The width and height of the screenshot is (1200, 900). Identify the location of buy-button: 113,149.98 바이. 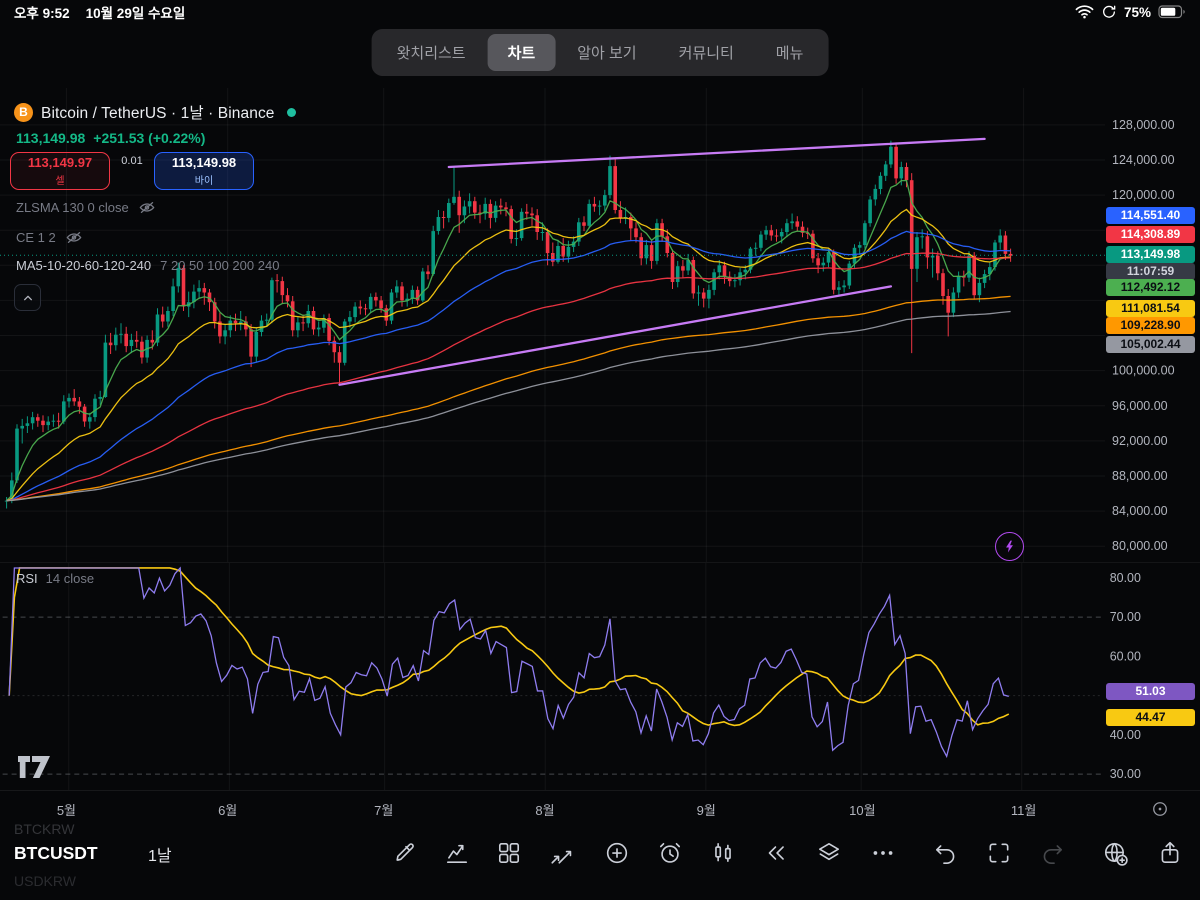
(204, 171).